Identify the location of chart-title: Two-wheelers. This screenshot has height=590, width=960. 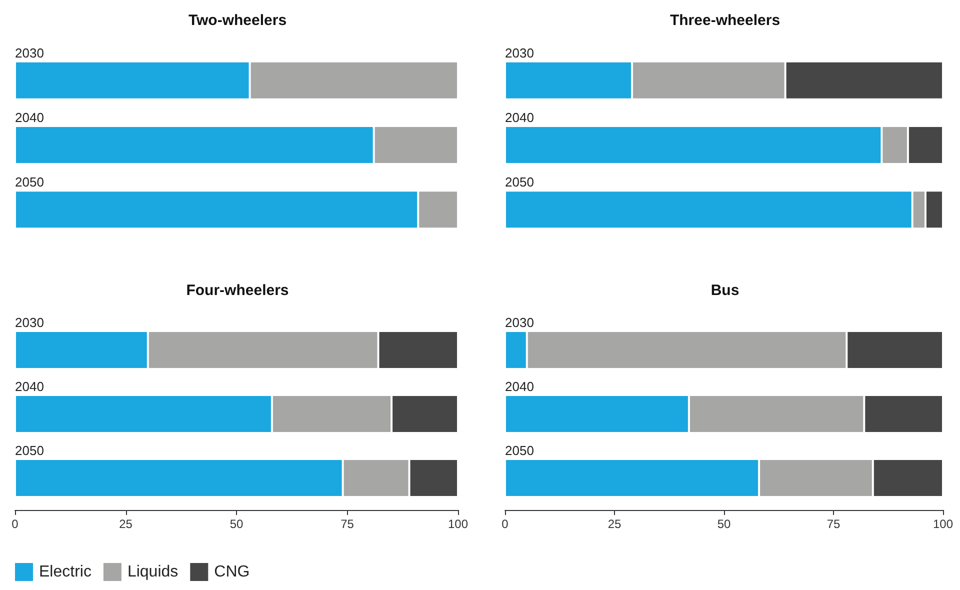
(237, 20).